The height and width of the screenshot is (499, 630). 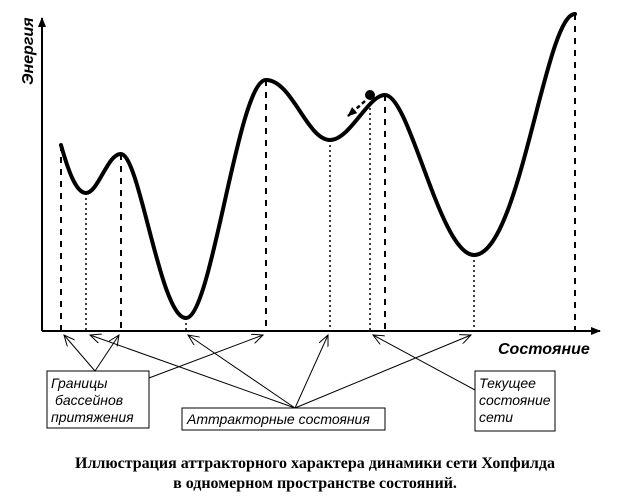 I want to click on current-state-dot, so click(x=370, y=95).